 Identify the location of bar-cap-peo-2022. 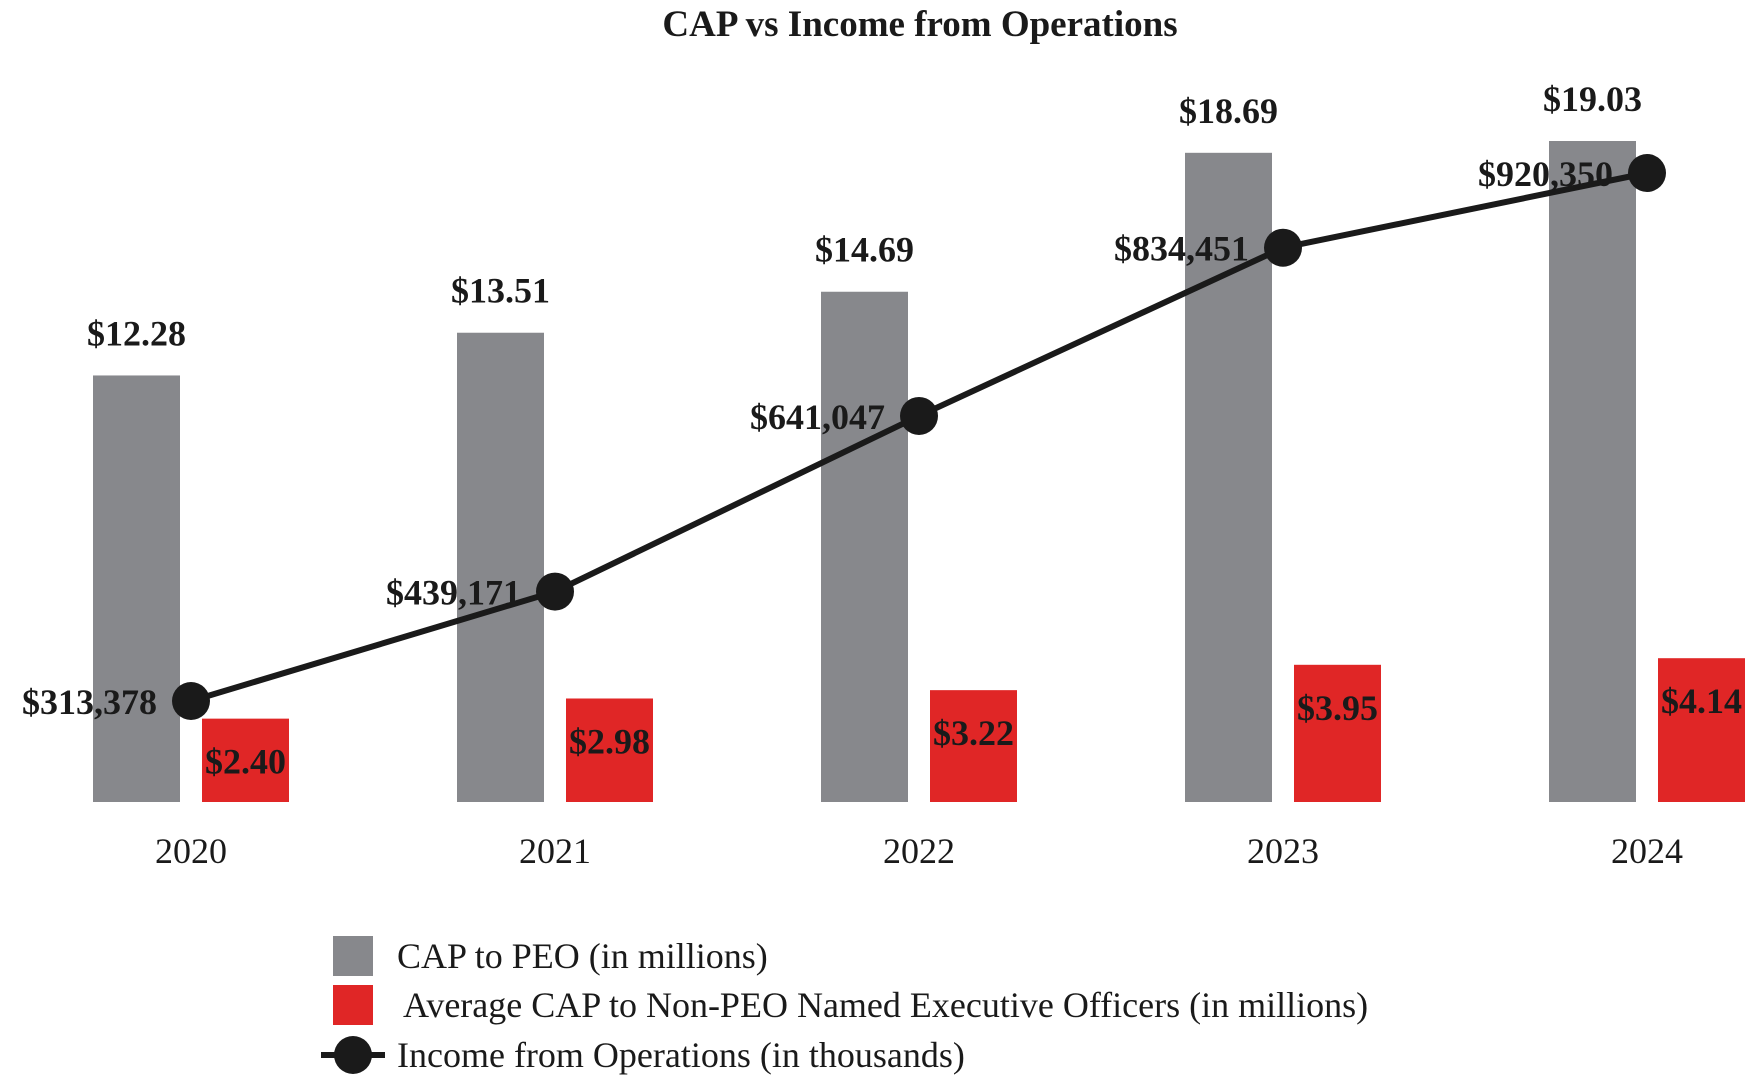
(864, 546).